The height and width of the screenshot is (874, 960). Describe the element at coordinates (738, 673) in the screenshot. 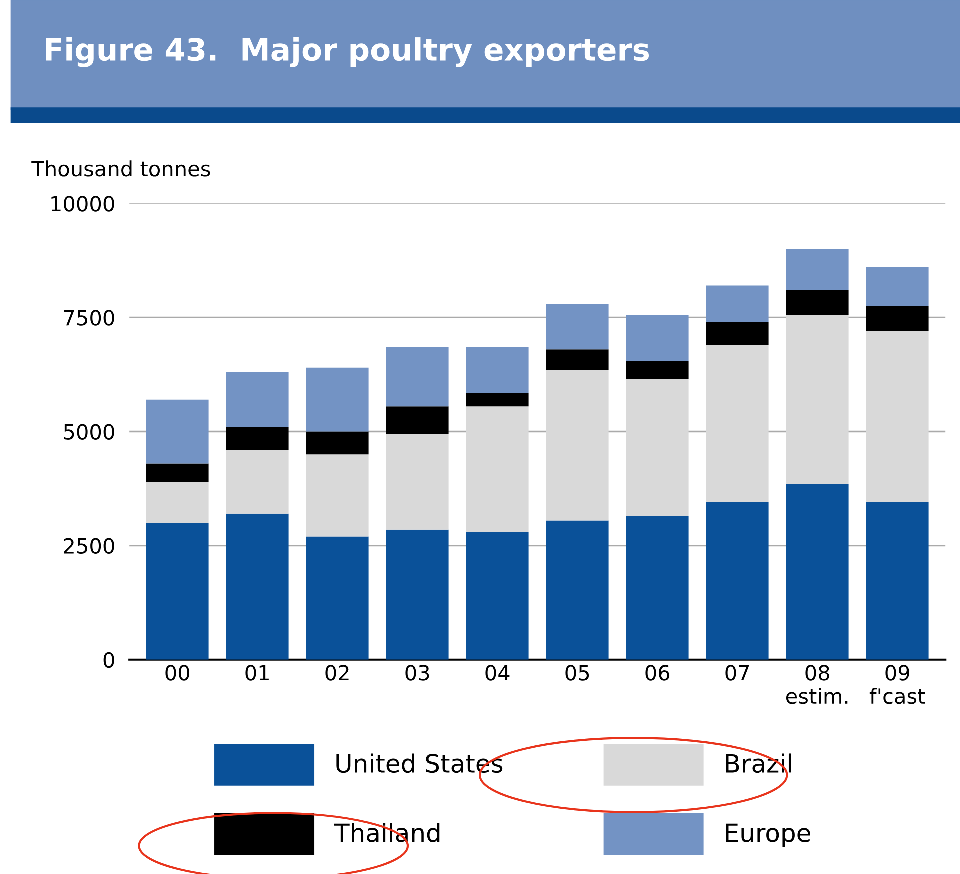

I see `x-tick-label: 07` at that location.